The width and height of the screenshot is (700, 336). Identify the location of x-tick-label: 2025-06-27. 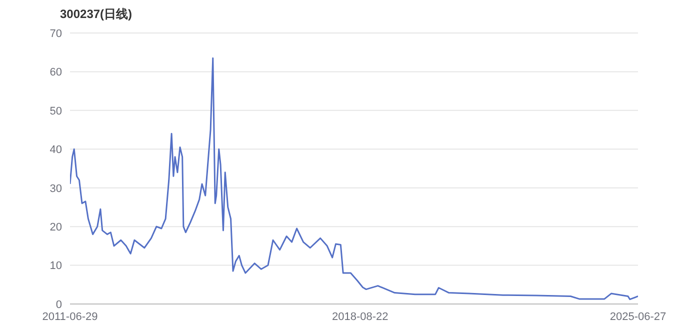
(638, 316).